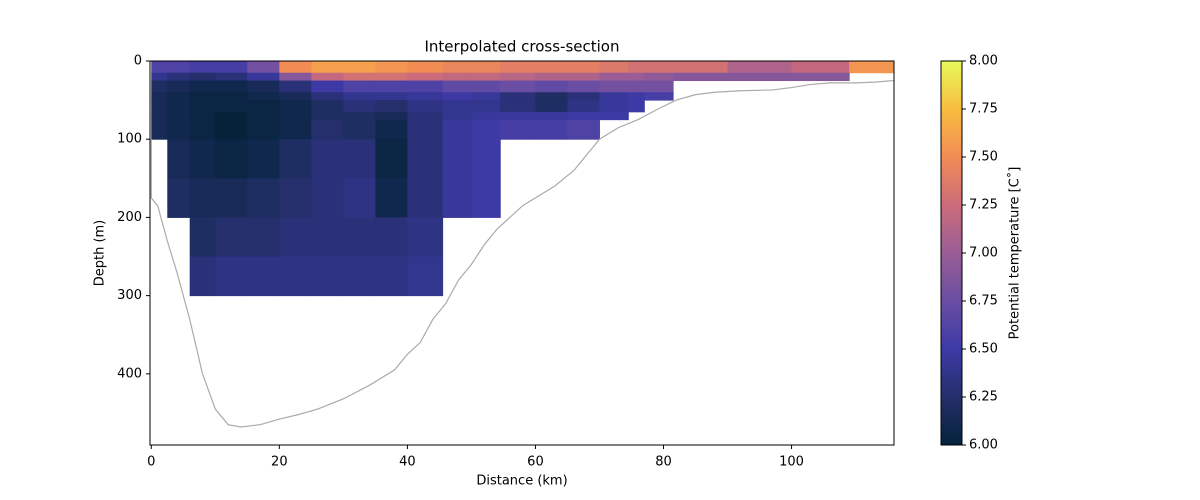  What do you see at coordinates (791, 462) in the screenshot?
I see `x-tick-label: 100` at bounding box center [791, 462].